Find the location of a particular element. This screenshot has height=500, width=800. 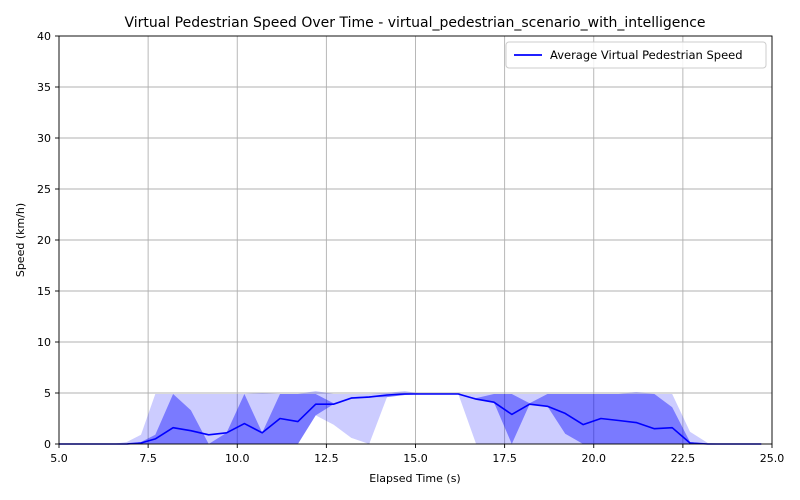

x-tick-label: 25.0 is located at coordinates (772, 458).